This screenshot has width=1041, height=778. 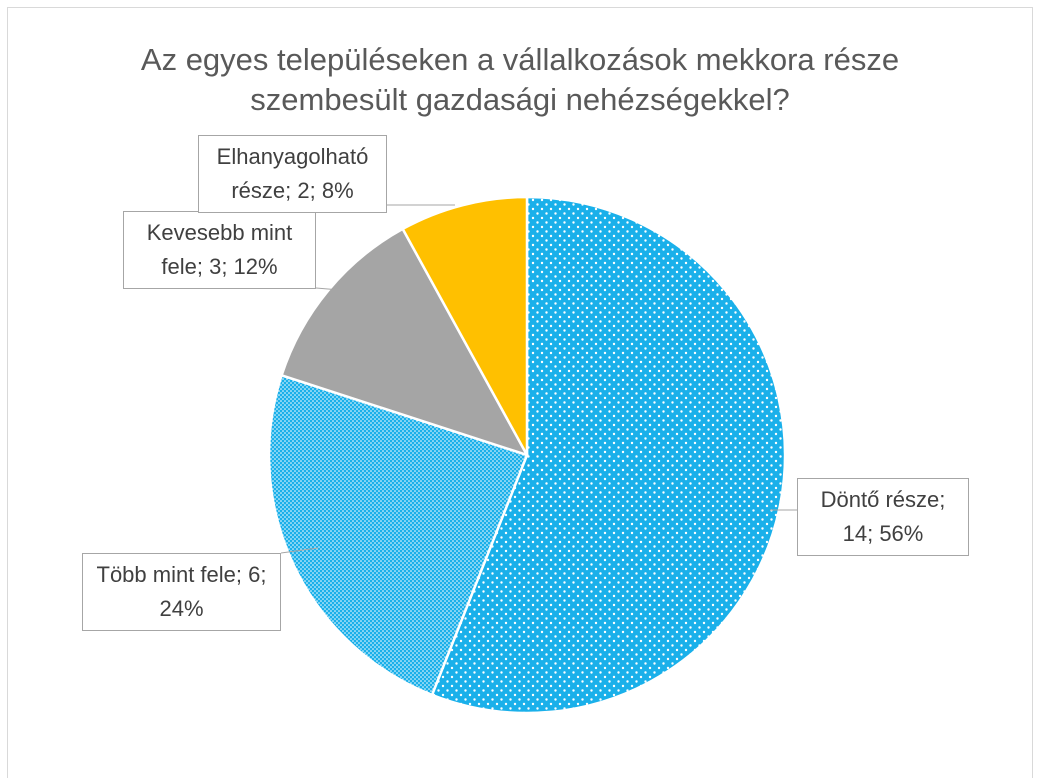 What do you see at coordinates (292, 174) in the screenshot?
I see `data-label: Elhanyagolható része; 2; 8%` at bounding box center [292, 174].